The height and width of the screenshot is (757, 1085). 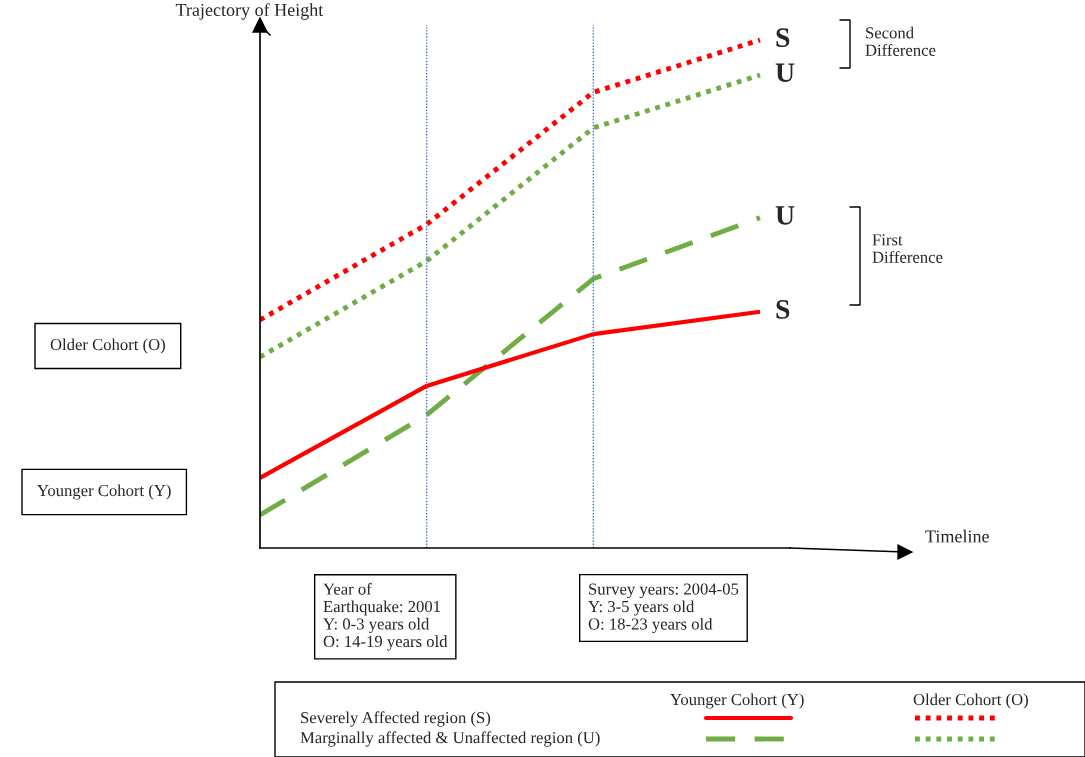 I want to click on text: First Difference, so click(x=907, y=248).